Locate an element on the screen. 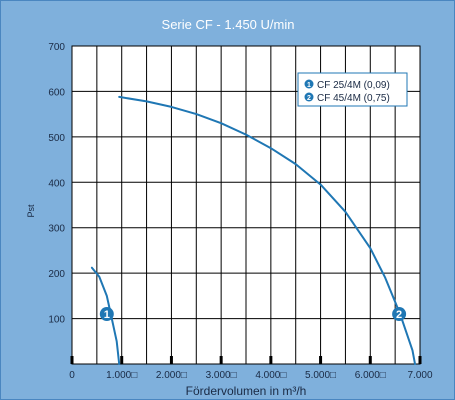 Image resolution: width=455 pixels, height=400 pixels. y-tick-label: 400 is located at coordinates (56, 183).